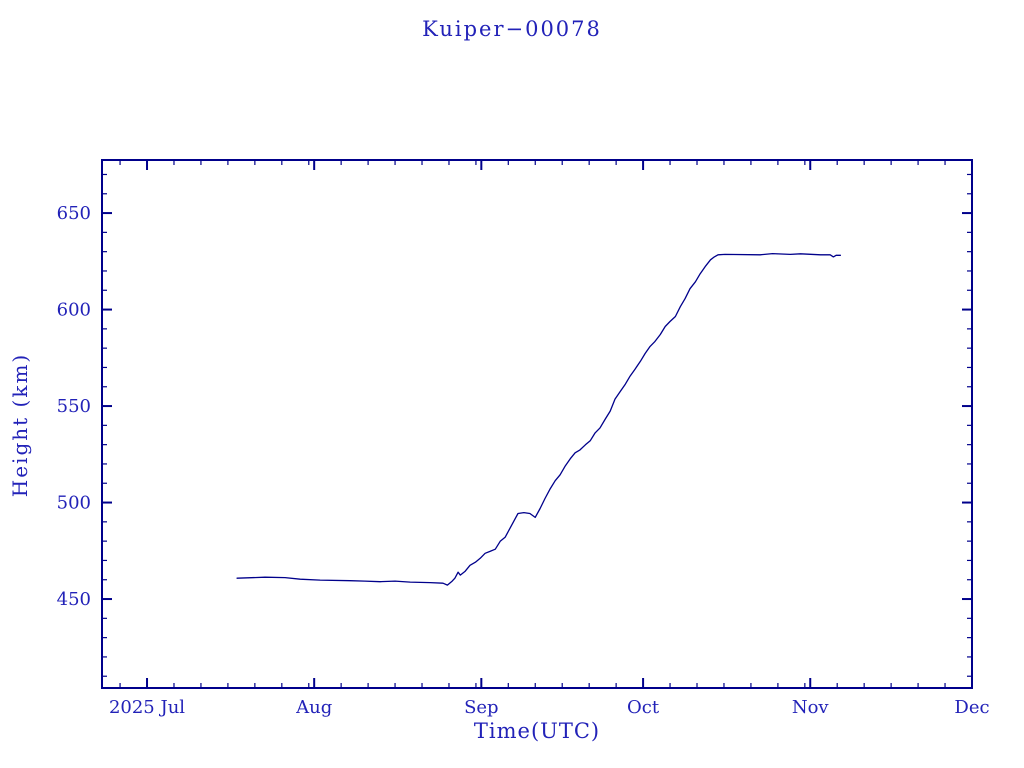 Image resolution: width=1024 pixels, height=768 pixels. I want to click on chart-title: Kuiper−00078, so click(512, 29).